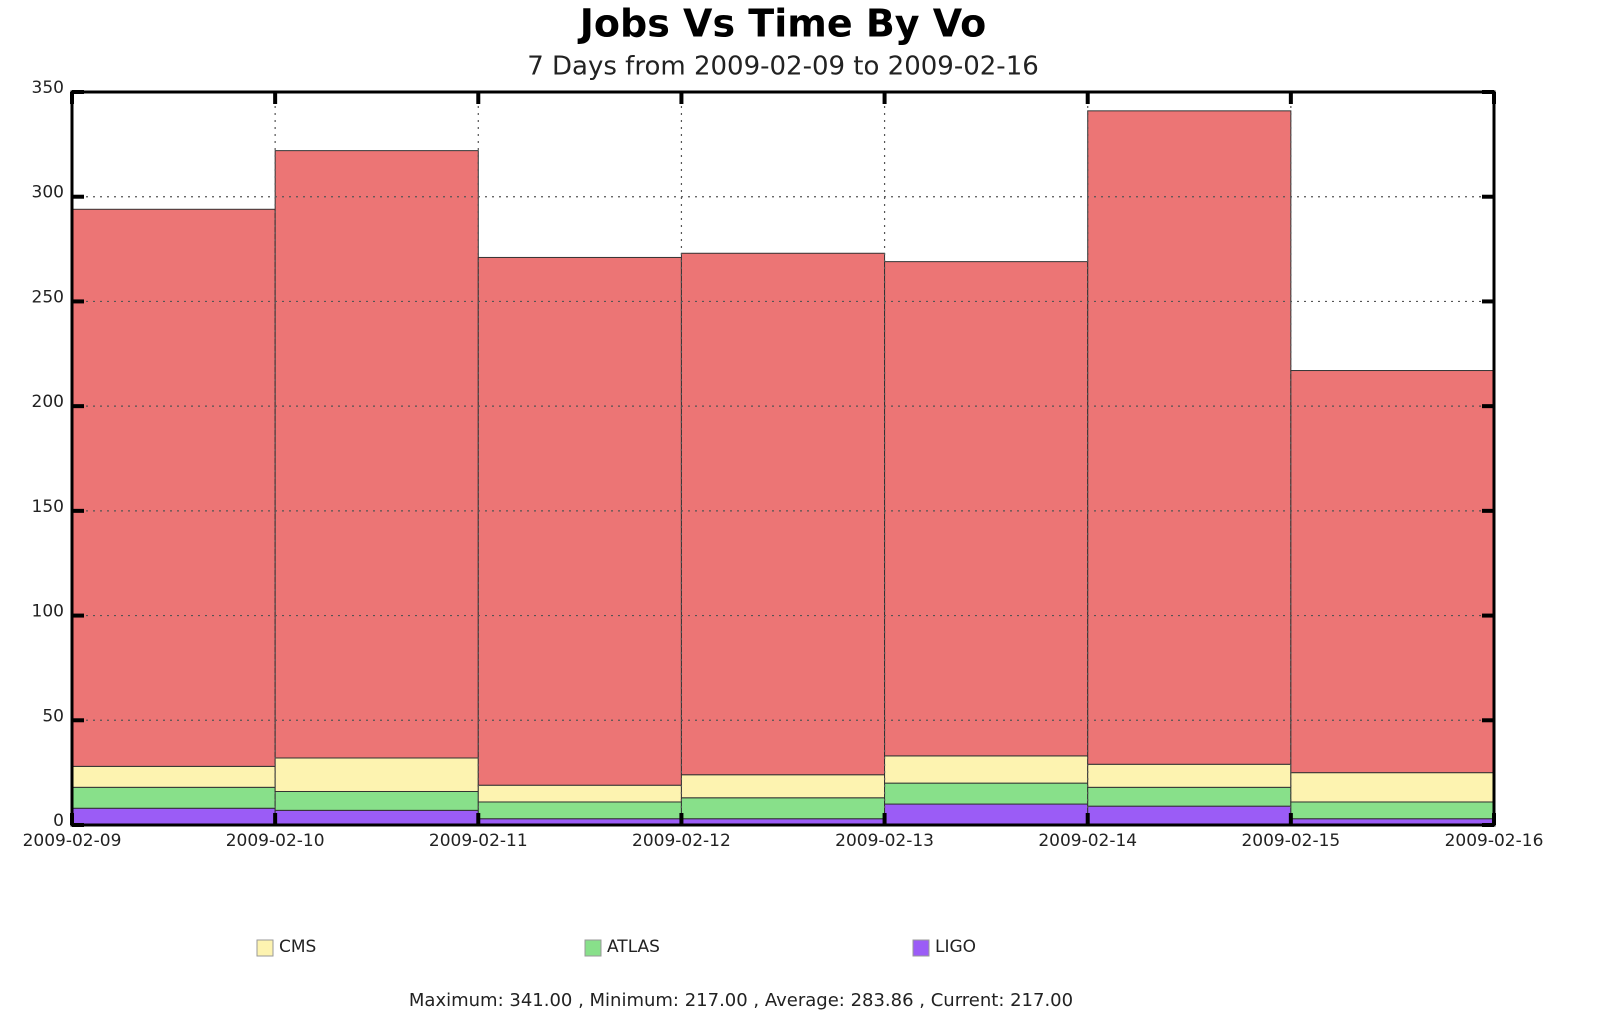  Describe the element at coordinates (681, 841) in the screenshot. I see `x-tick-label: 2009-02-12` at that location.